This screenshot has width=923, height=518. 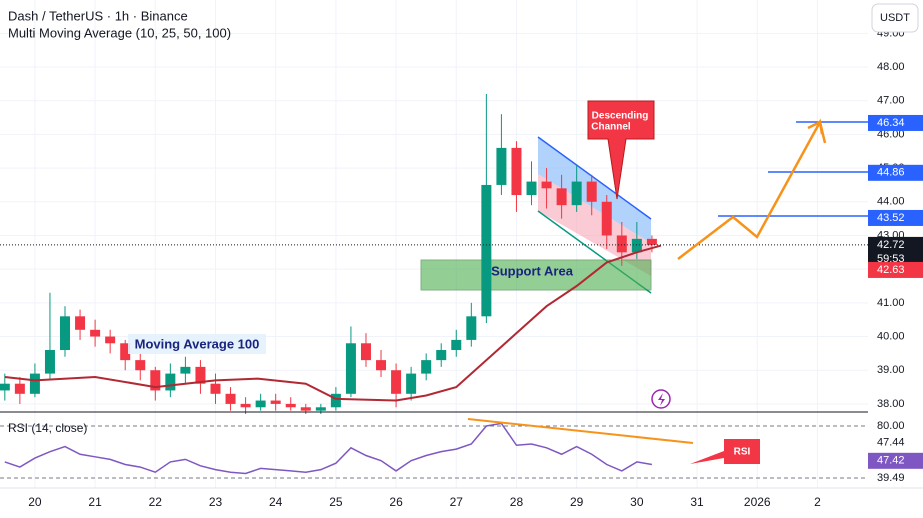 I want to click on x-tick-label: 27, so click(x=457, y=502).